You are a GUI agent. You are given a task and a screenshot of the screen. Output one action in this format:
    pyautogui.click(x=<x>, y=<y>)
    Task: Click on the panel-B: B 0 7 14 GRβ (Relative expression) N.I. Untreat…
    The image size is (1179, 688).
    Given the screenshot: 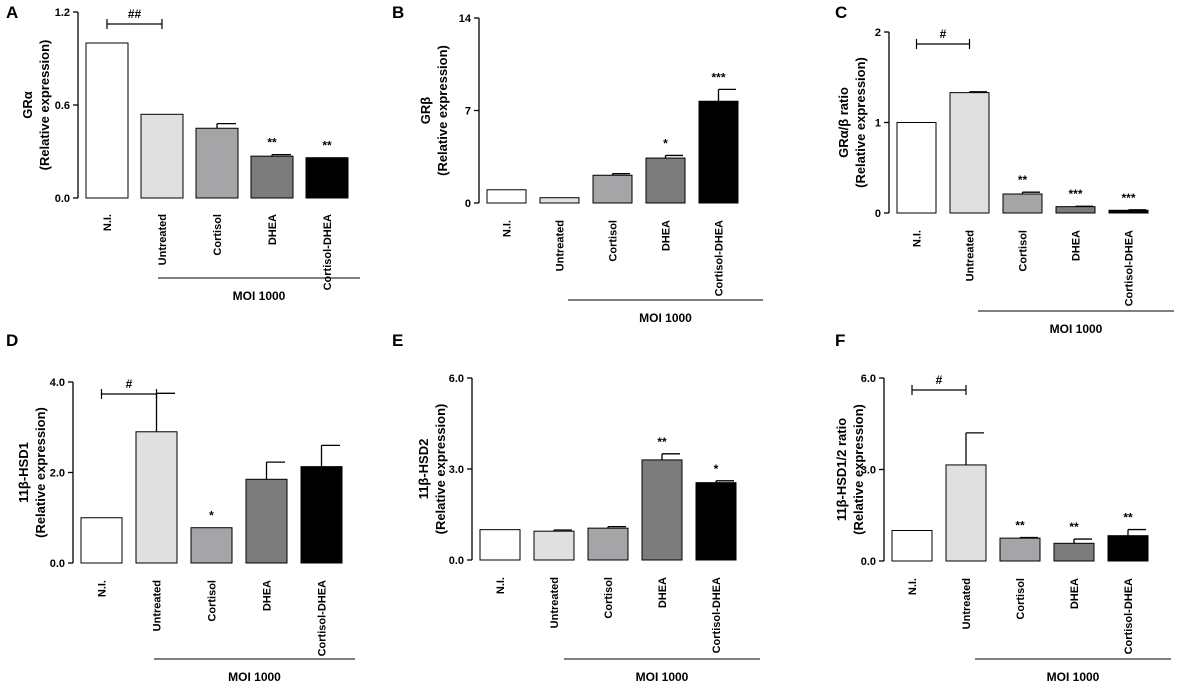 What is the action you would take?
    pyautogui.click(x=577, y=164)
    